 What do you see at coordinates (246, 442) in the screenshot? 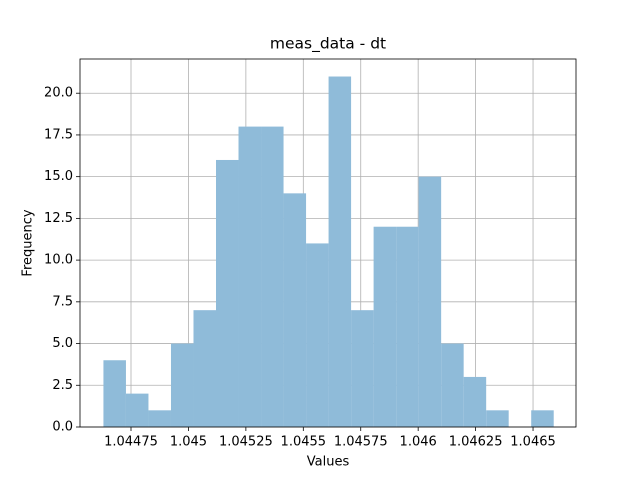
I see `x-tick-label: 1.04525` at bounding box center [246, 442].